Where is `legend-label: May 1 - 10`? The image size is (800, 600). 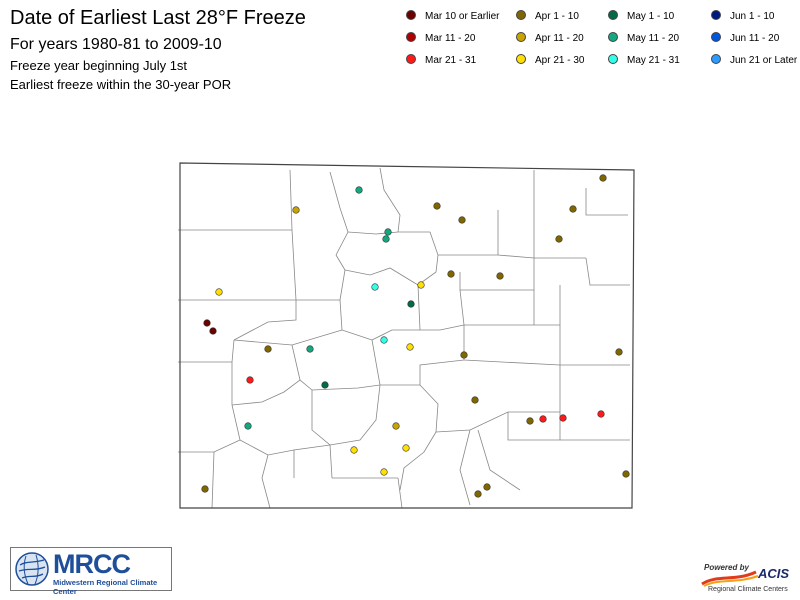 legend-label: May 1 - 10 is located at coordinates (651, 16).